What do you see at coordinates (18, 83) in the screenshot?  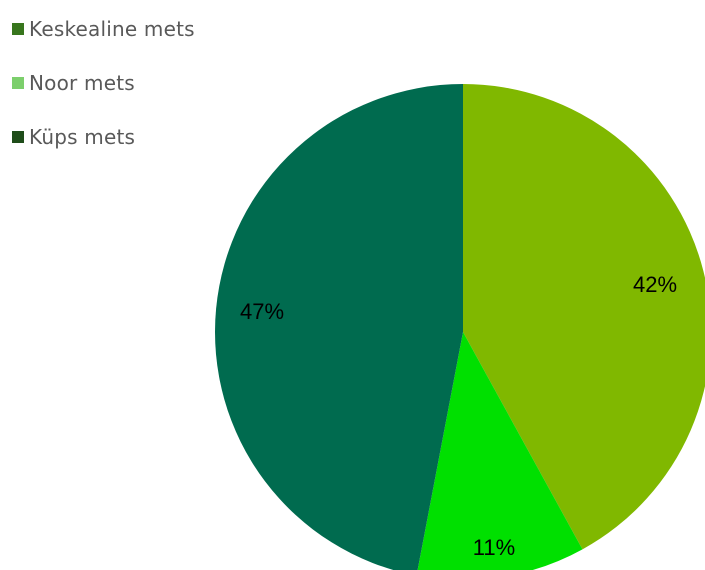 I see `legend-swatch-noor` at bounding box center [18, 83].